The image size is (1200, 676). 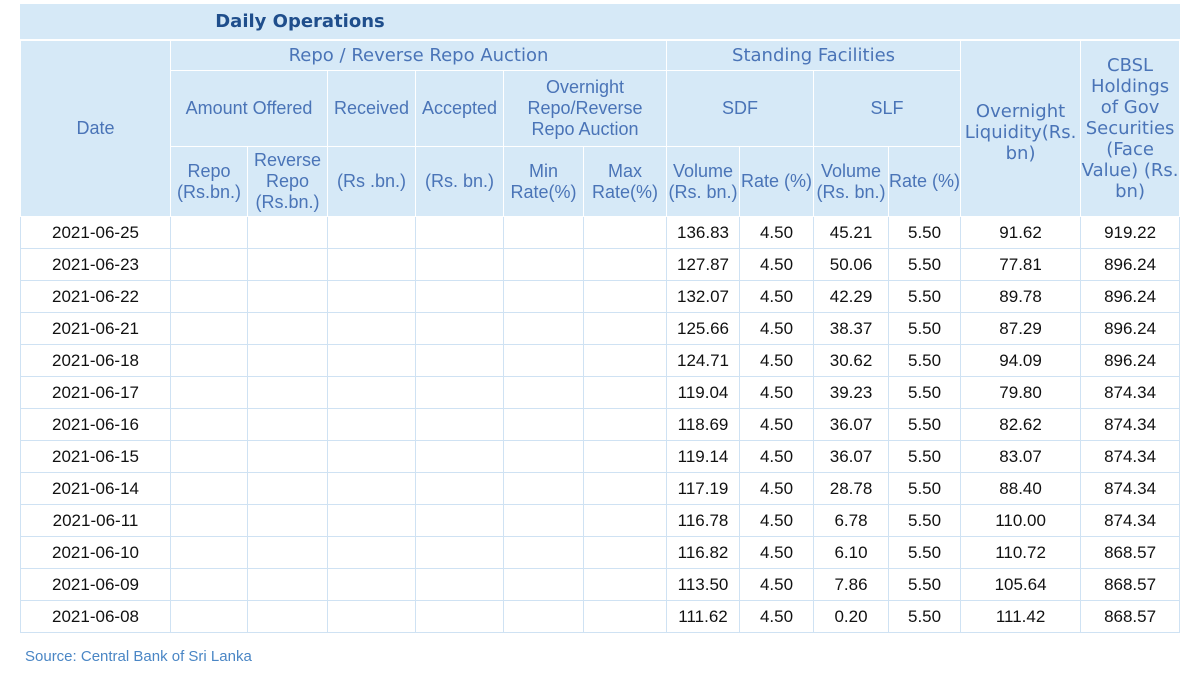 What do you see at coordinates (95, 616) in the screenshot?
I see `cell-date: 2021-06-08` at bounding box center [95, 616].